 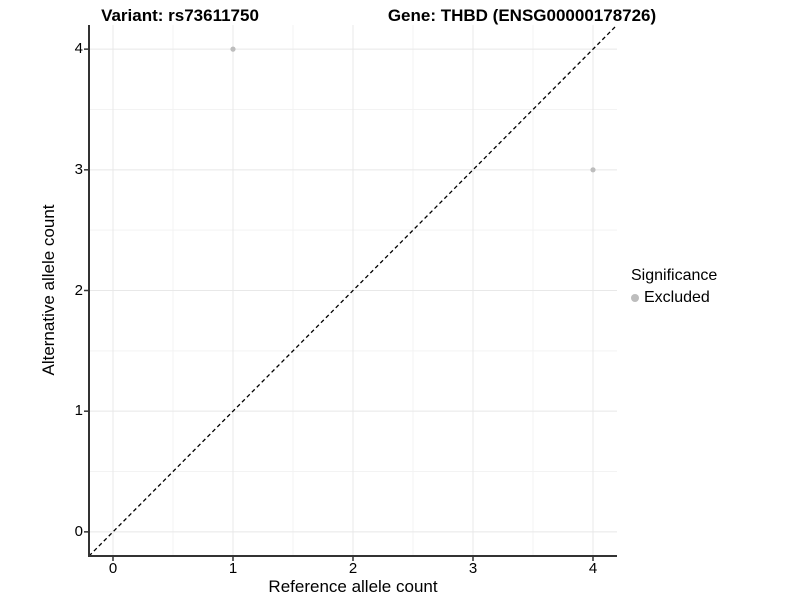 I want to click on x-tick-label: 4, so click(x=593, y=568).